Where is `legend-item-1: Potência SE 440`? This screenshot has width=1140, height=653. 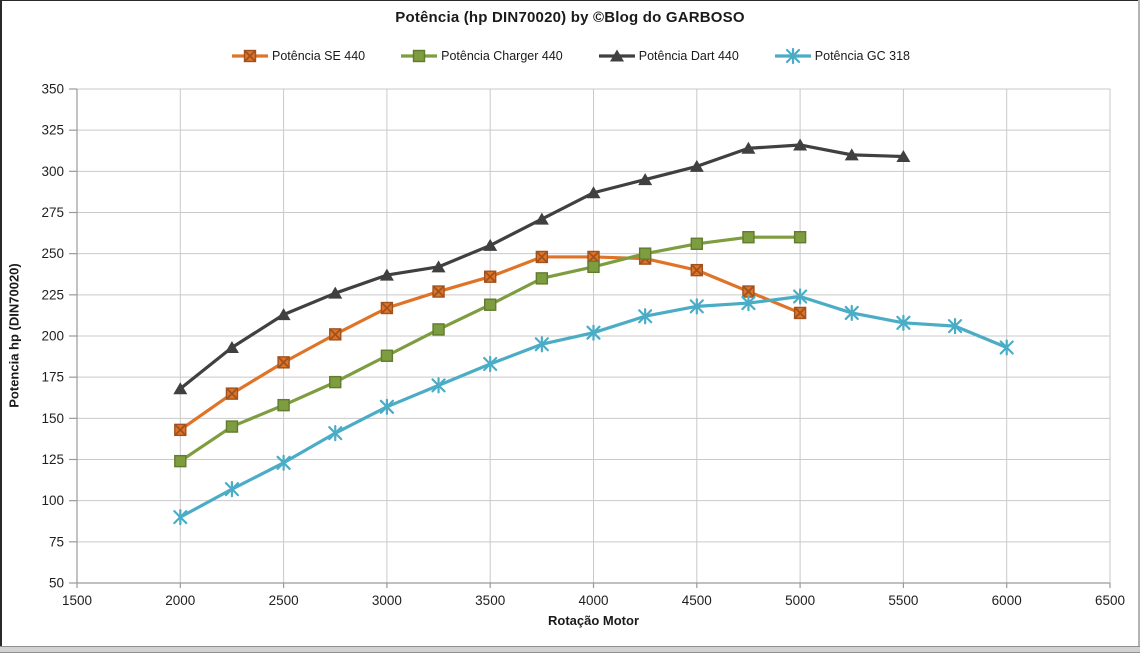
legend-item-1: Potência SE 440 is located at coordinates (297, 56).